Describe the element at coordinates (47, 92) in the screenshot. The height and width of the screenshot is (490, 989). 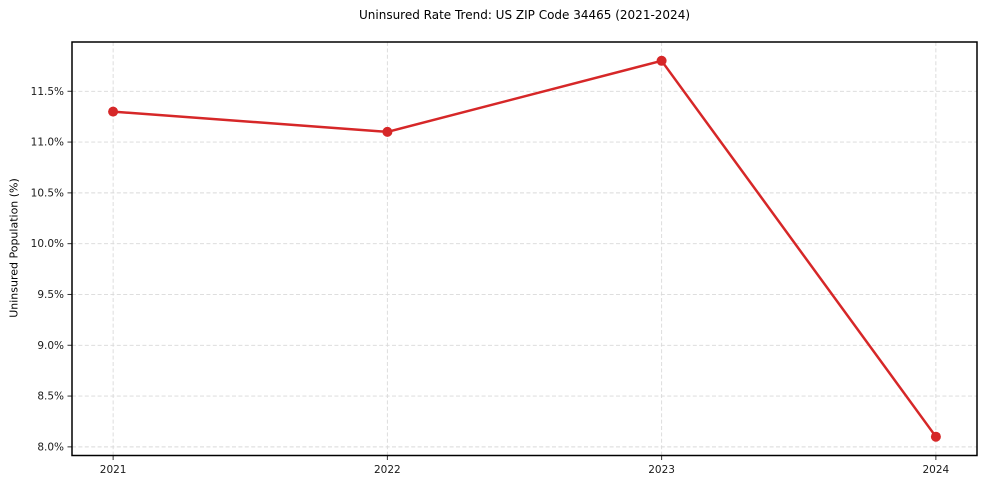
I see `y-tick-label: 11.5%` at that location.